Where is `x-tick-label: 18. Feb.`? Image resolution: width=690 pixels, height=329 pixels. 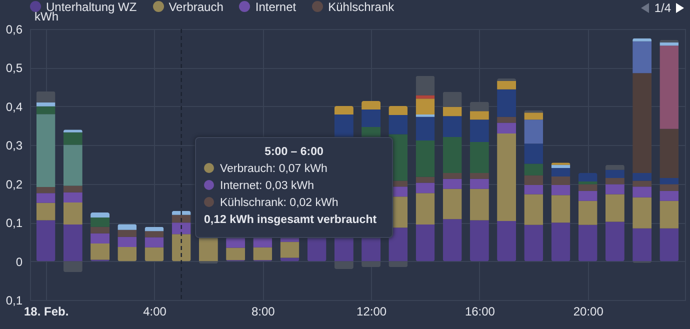 x-tick-label: 18. Feb. is located at coordinates (46, 311).